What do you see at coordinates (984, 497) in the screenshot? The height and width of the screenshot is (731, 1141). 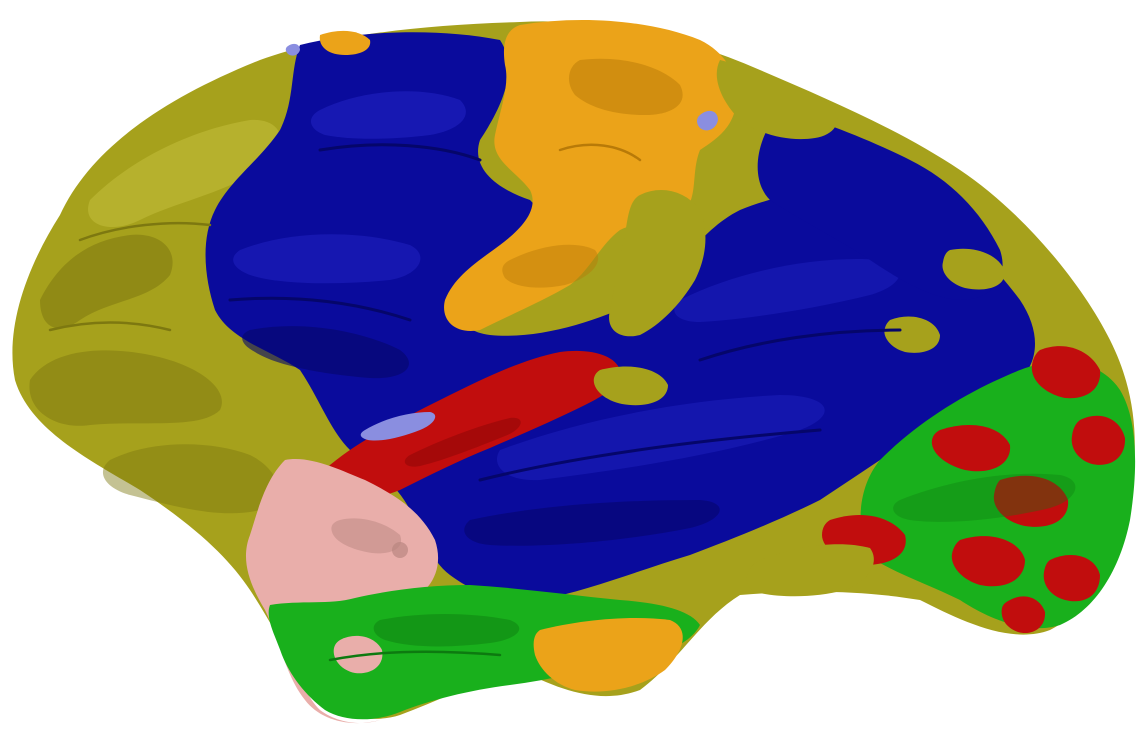 I see `green-occipital-shade` at bounding box center [984, 497].